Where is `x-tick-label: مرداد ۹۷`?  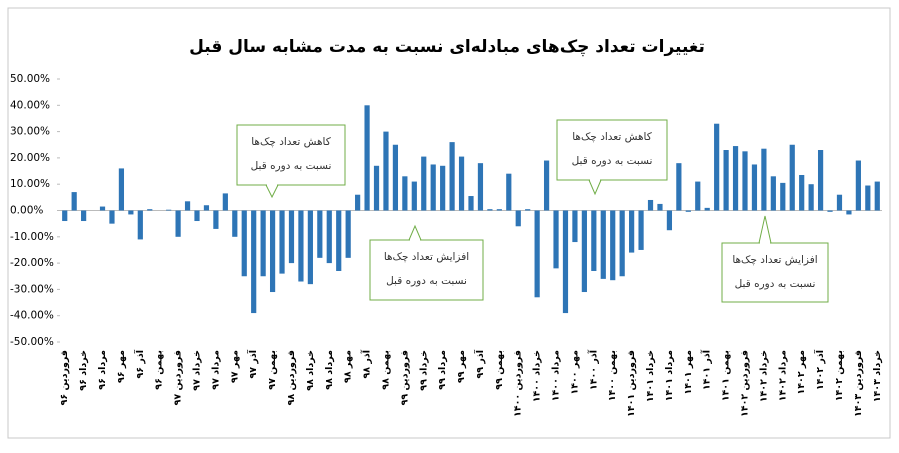 x-tick-label: مرداد ۹۷ is located at coordinates (215, 370).